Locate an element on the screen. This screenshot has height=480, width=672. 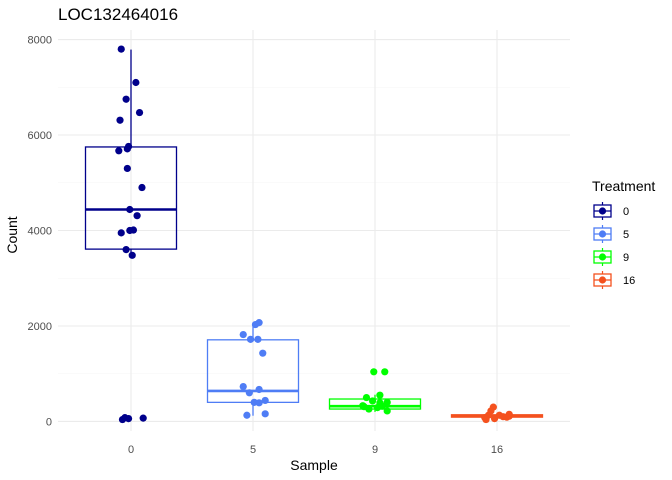
x-tick-label: 5 is located at coordinates (253, 450).